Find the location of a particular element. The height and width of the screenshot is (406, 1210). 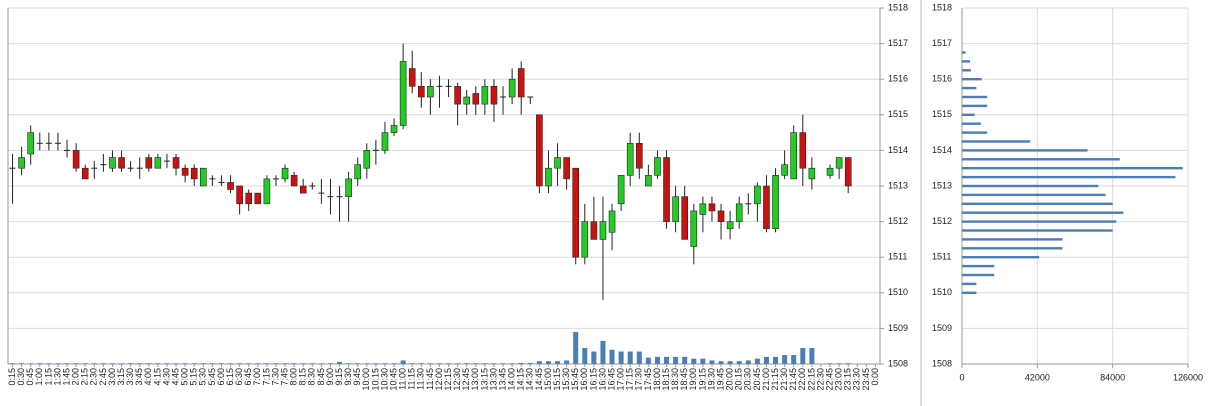

x-tick-label: 10:15 is located at coordinates (375, 379).